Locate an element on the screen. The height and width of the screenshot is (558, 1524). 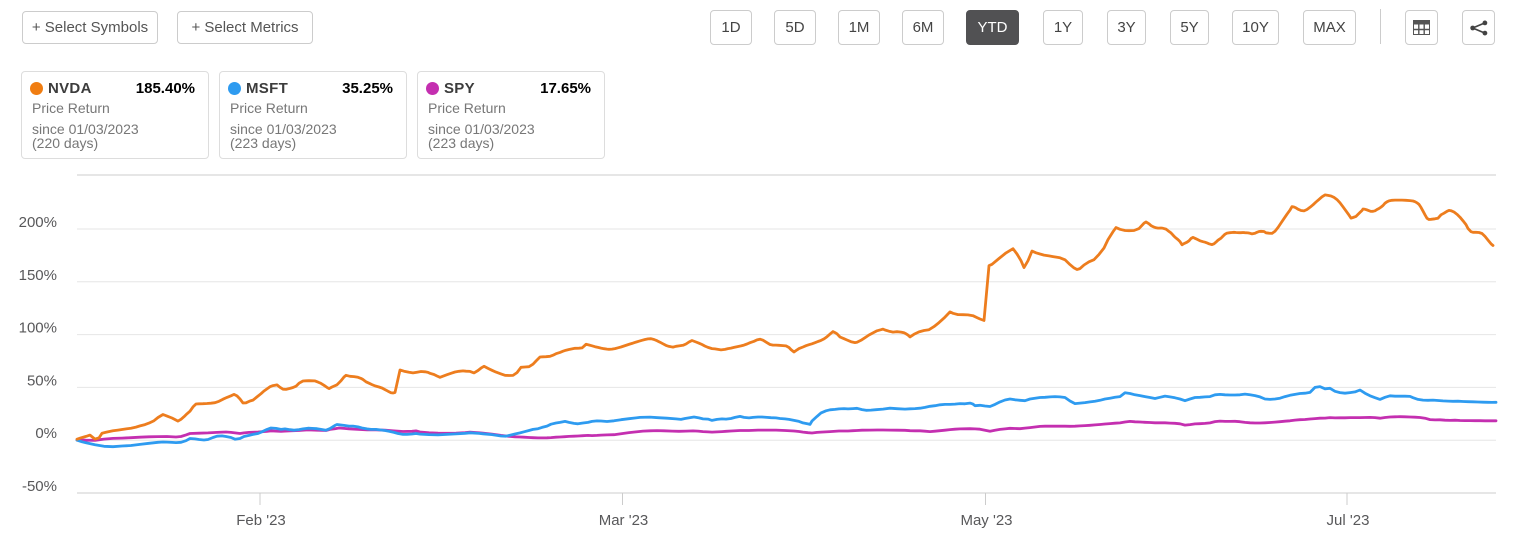
svg-text: Feb '23 is located at coordinates (261, 520).